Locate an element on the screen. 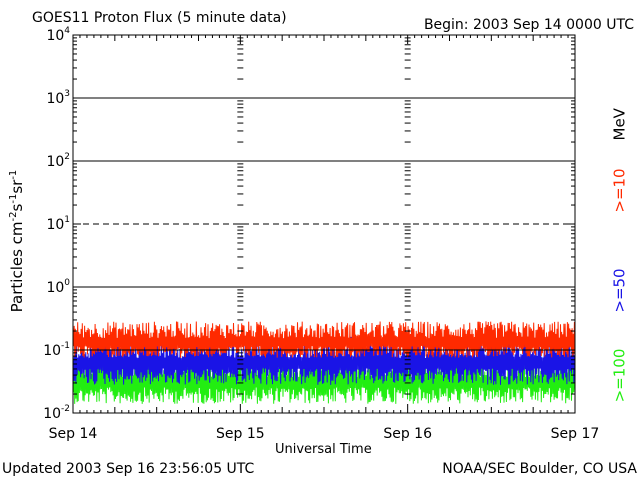  y-tick-label: 10⁻¹ is located at coordinates (56, 350).